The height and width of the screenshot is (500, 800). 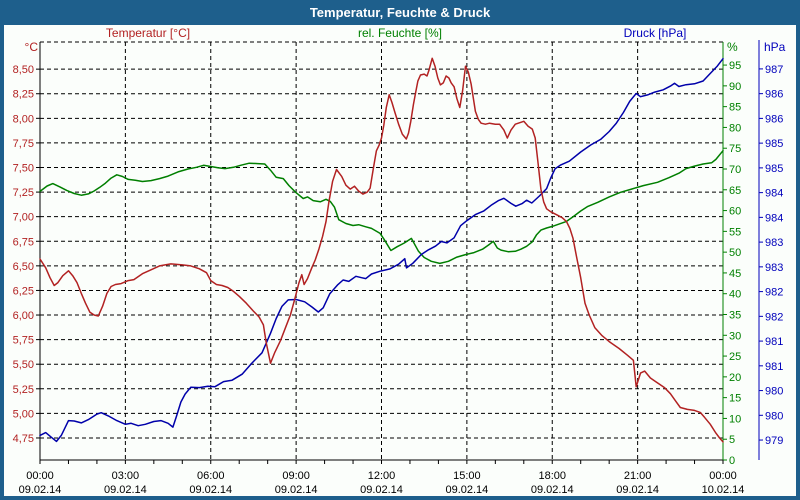 What do you see at coordinates (723, 490) in the screenshot?
I see `date-tick-label: 10.02.14` at bounding box center [723, 490].